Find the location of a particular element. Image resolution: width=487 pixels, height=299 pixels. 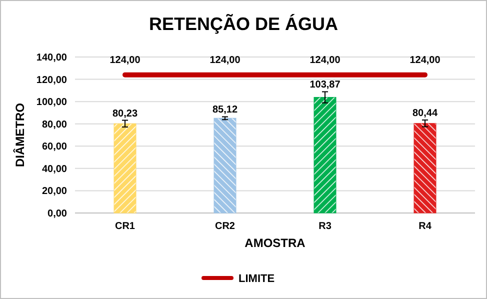

x-tick-label: CR2 is located at coordinates (225, 226).